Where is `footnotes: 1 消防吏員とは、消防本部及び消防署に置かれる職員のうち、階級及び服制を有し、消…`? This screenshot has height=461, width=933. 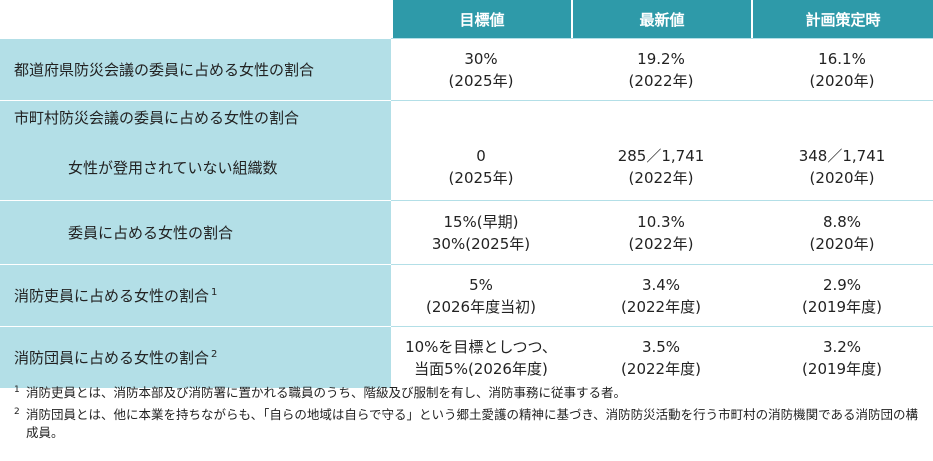 footnotes: 1 消防吏員とは、消防本部及び消防署に置かれる職員のうち、階級及び服制を有し、消… is located at coordinates (469, 415).